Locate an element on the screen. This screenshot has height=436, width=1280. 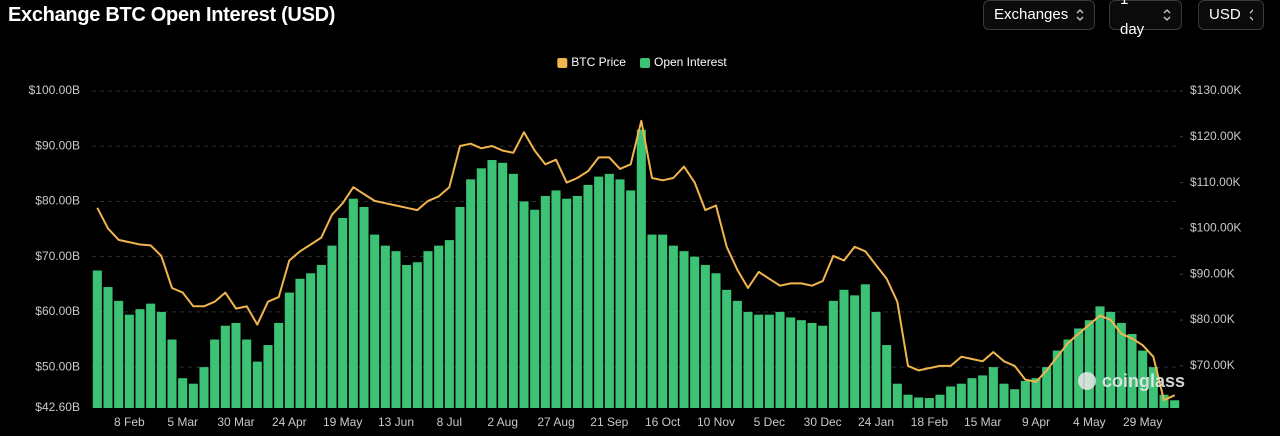
x-tick-label: 16 Oct is located at coordinates (663, 422).